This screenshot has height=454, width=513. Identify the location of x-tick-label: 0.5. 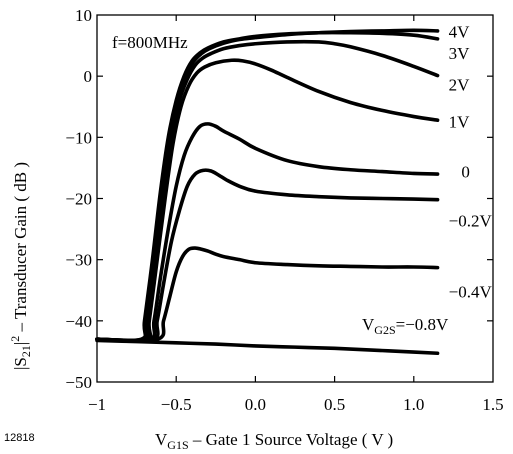
(334, 404).